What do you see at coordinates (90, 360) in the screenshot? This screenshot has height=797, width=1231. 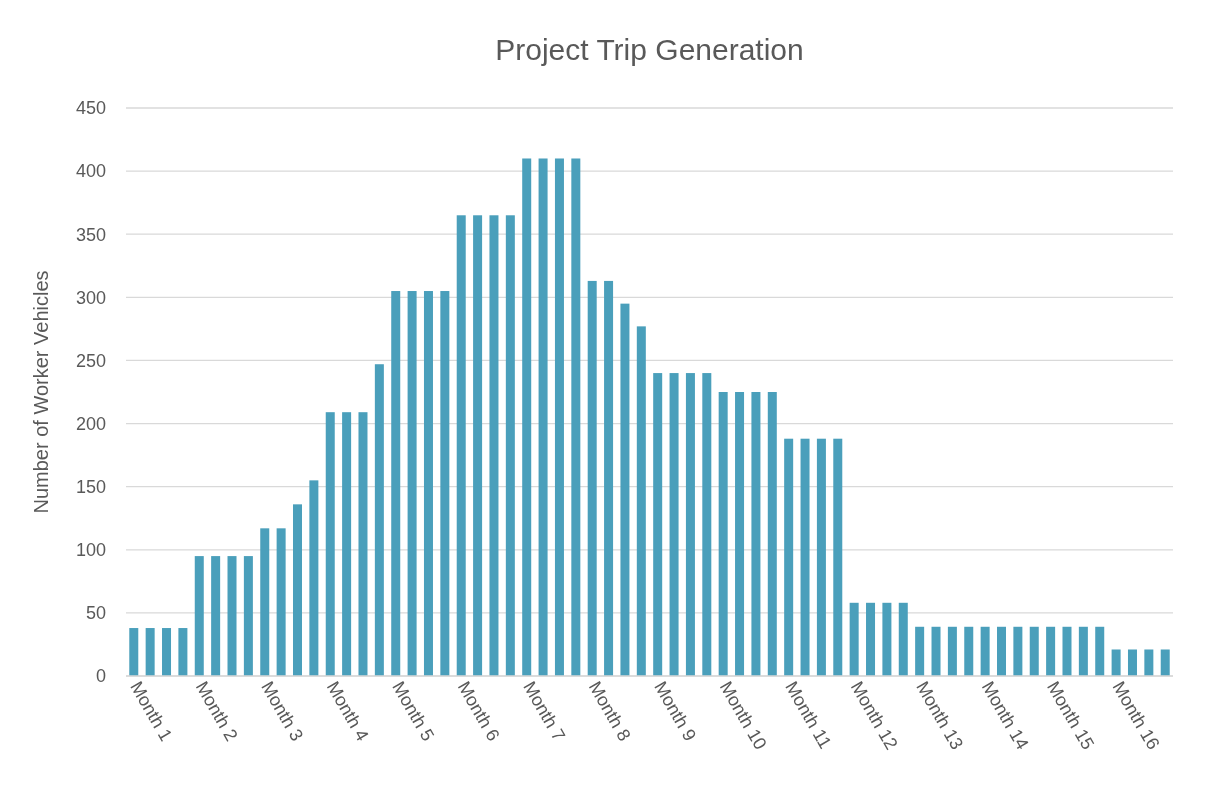 I see `y-tick-label: 250` at bounding box center [90, 360].